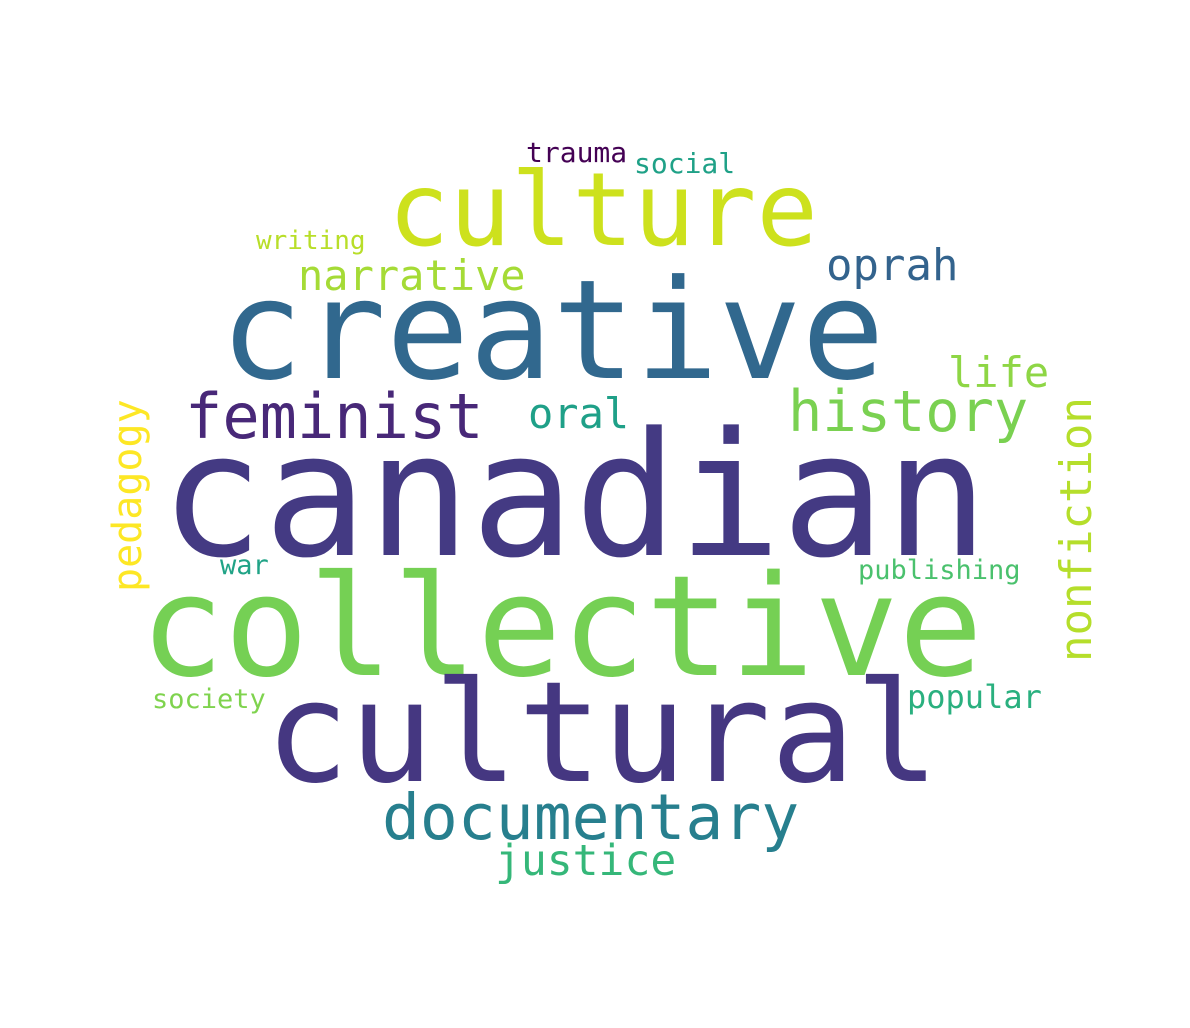 The width and height of the screenshot is (1190, 1028). What do you see at coordinates (602, 733) in the screenshot?
I see `word-cultural: cultural` at bounding box center [602, 733].